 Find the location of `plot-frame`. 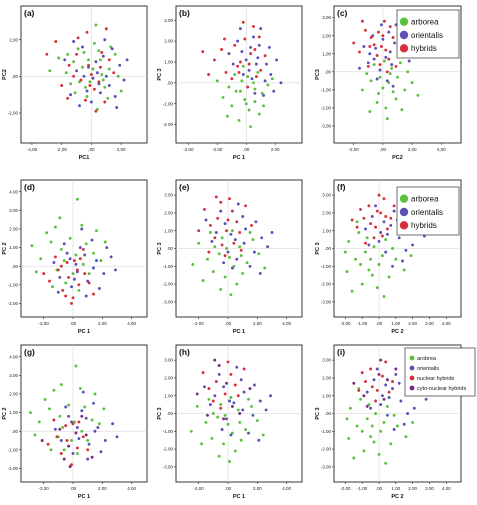

plot-frame is located at coordinates (239, 74).